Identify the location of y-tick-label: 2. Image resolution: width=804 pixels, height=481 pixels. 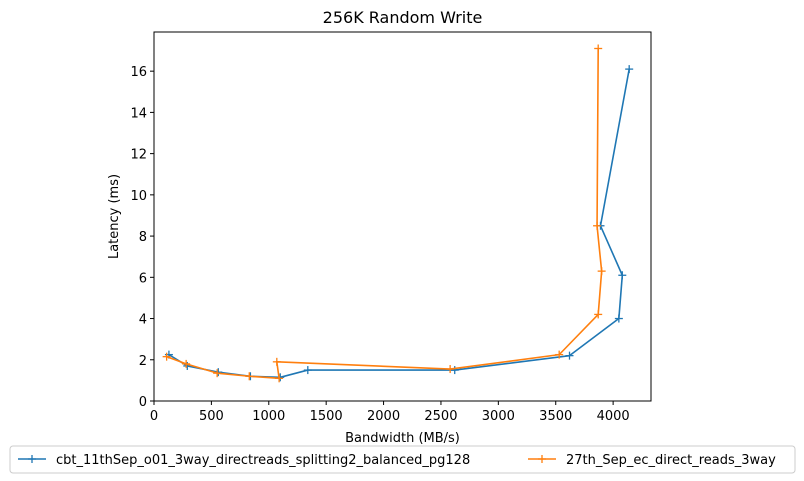
(143, 361).